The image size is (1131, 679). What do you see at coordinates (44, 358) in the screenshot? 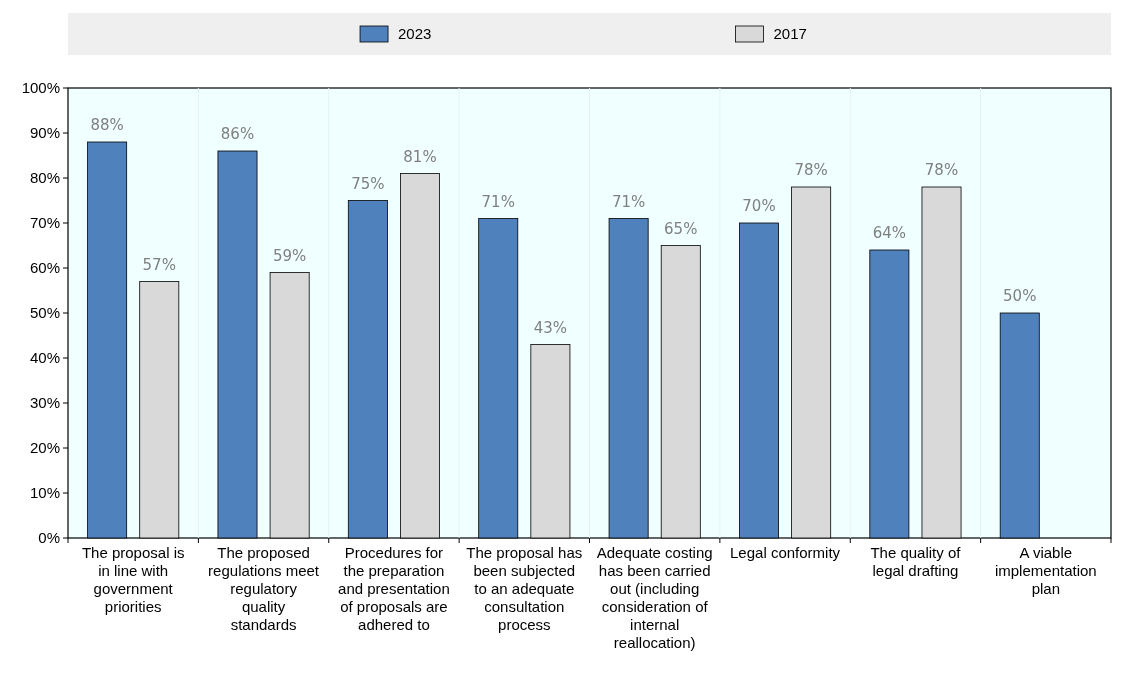
I see `y-tick-label: 40%` at bounding box center [44, 358].